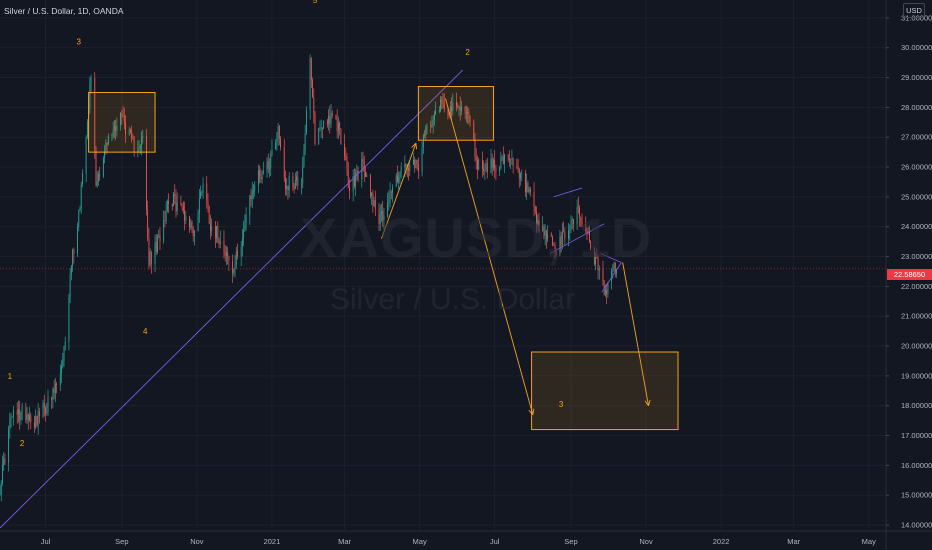 Image resolution: width=932 pixels, height=550 pixels. What do you see at coordinates (46, 541) in the screenshot?
I see `time-tick-label: Jul` at bounding box center [46, 541].